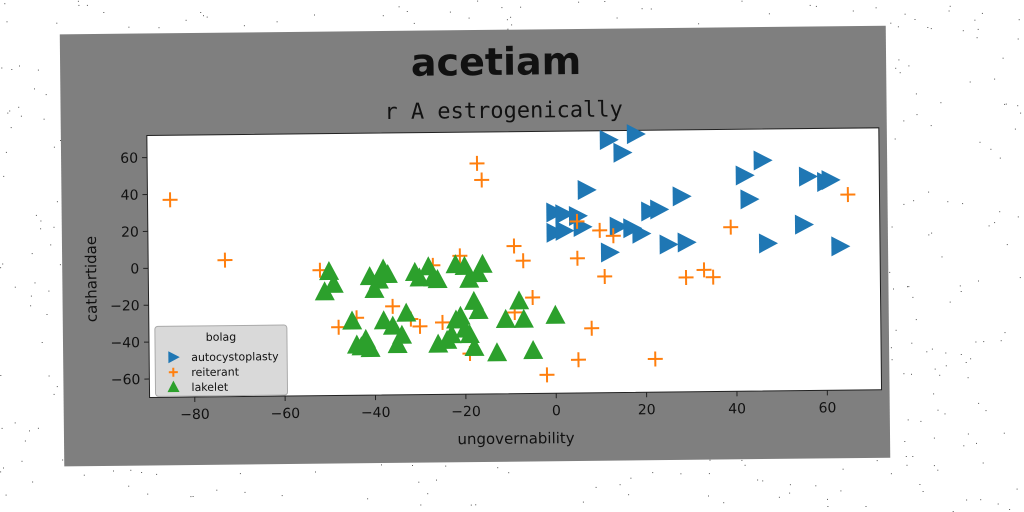 The height and width of the screenshot is (512, 1024). What do you see at coordinates (376, 413) in the screenshot?
I see `x-tick-label: −40` at bounding box center [376, 413].